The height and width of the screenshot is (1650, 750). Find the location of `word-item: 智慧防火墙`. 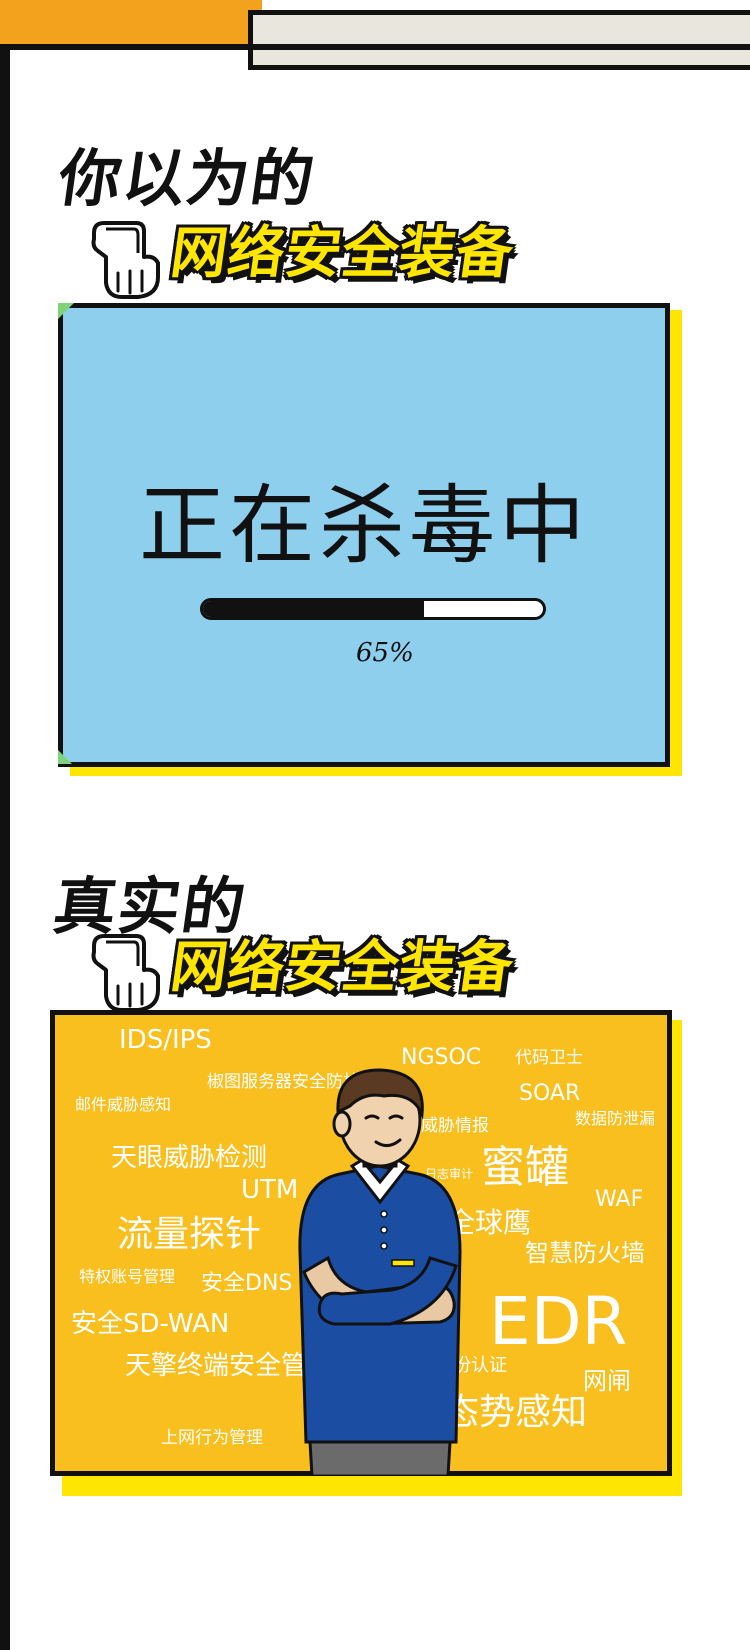

word-item: 智慧防火墙 is located at coordinates (585, 1253).